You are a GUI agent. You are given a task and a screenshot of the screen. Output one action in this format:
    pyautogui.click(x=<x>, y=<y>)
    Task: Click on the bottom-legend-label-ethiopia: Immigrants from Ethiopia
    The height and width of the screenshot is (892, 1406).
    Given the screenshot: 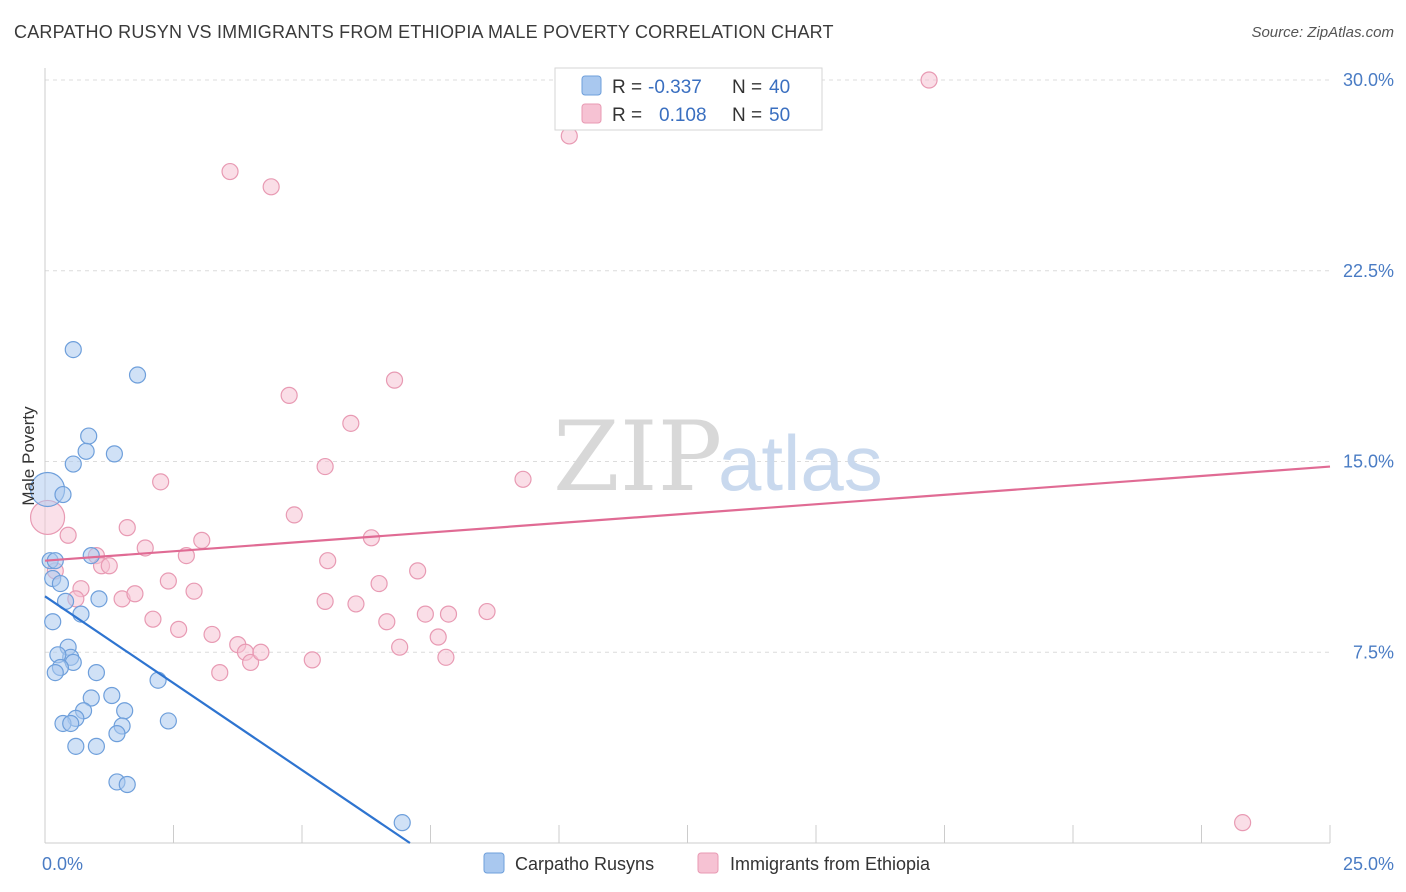 What is the action you would take?
    pyautogui.click(x=830, y=864)
    